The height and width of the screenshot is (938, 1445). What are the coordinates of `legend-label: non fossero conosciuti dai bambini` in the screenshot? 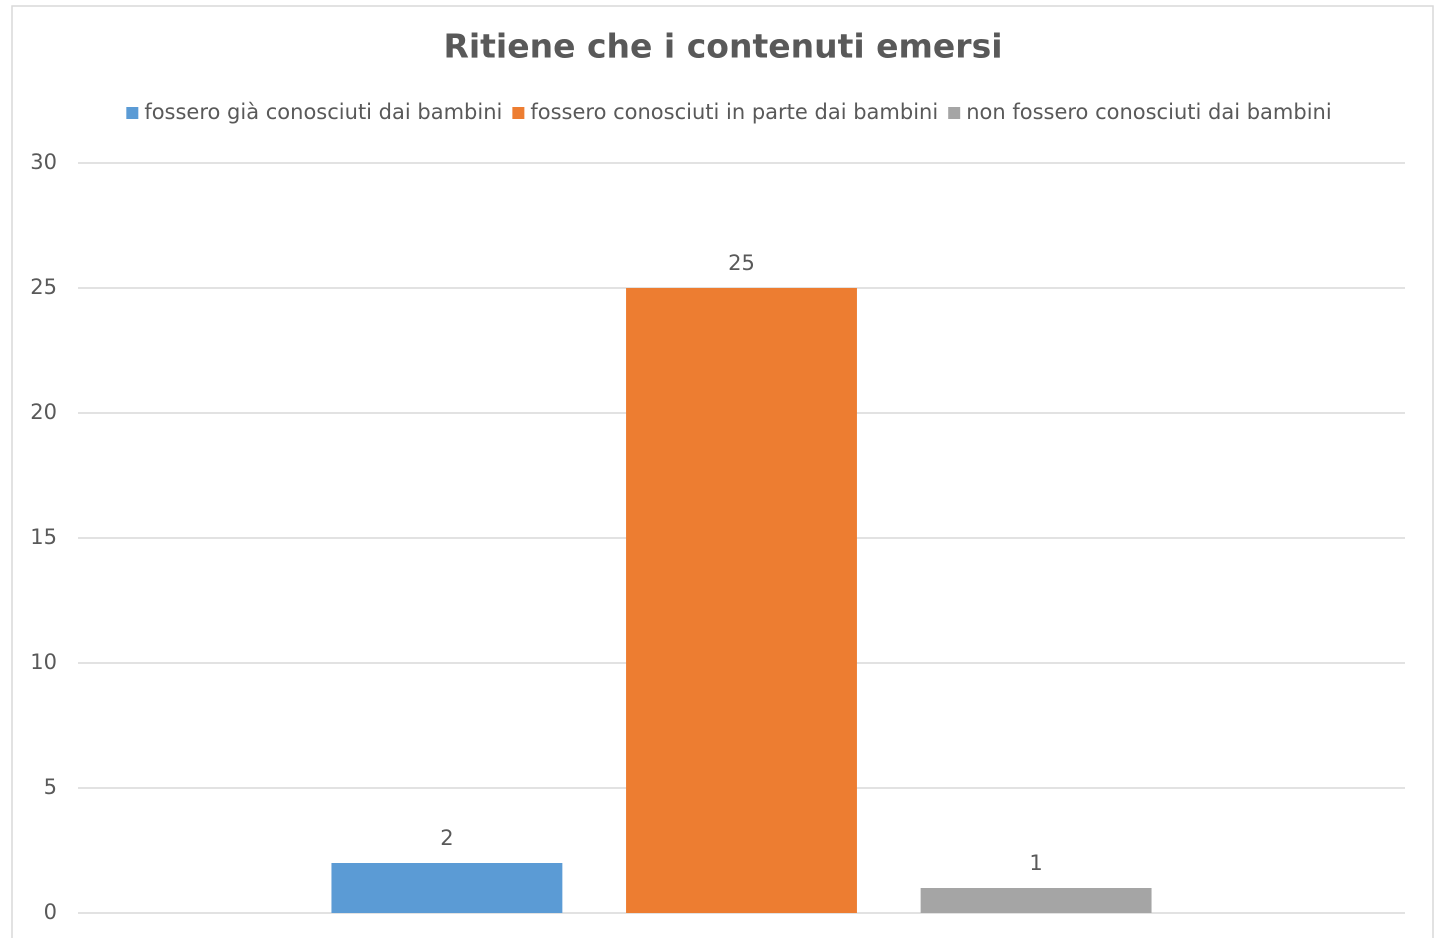 It's located at (1148, 112).